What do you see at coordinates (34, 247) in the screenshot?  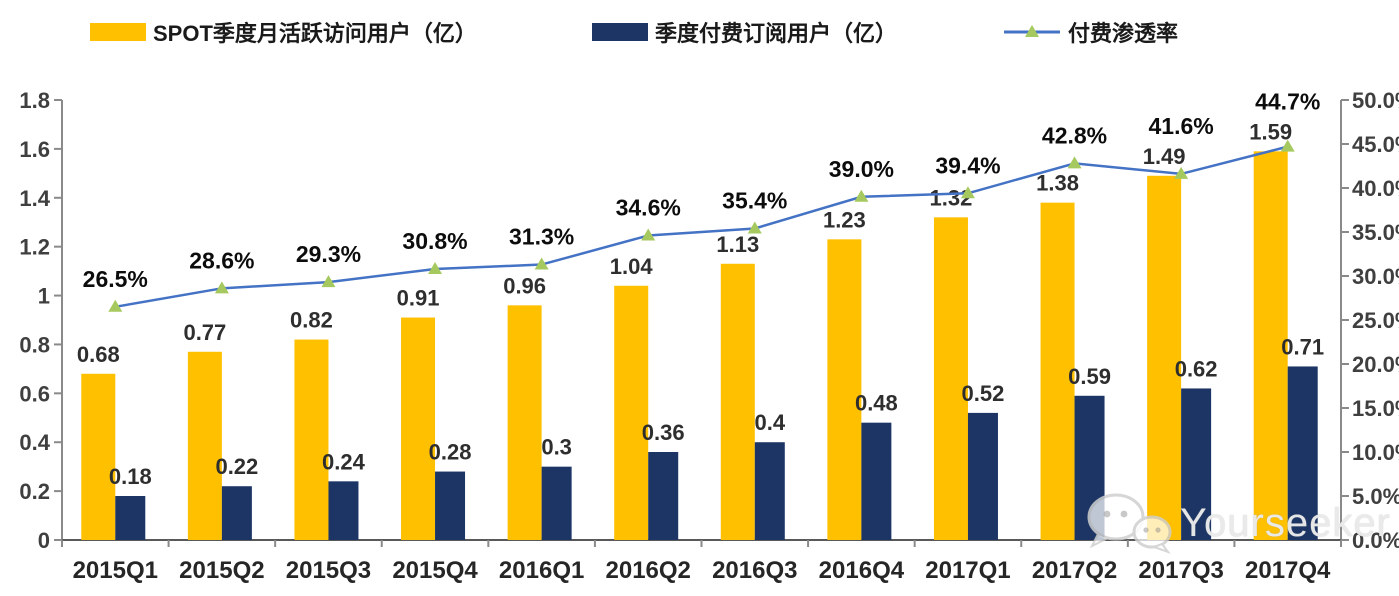 I see `svg-text: 1.2` at bounding box center [34, 247].